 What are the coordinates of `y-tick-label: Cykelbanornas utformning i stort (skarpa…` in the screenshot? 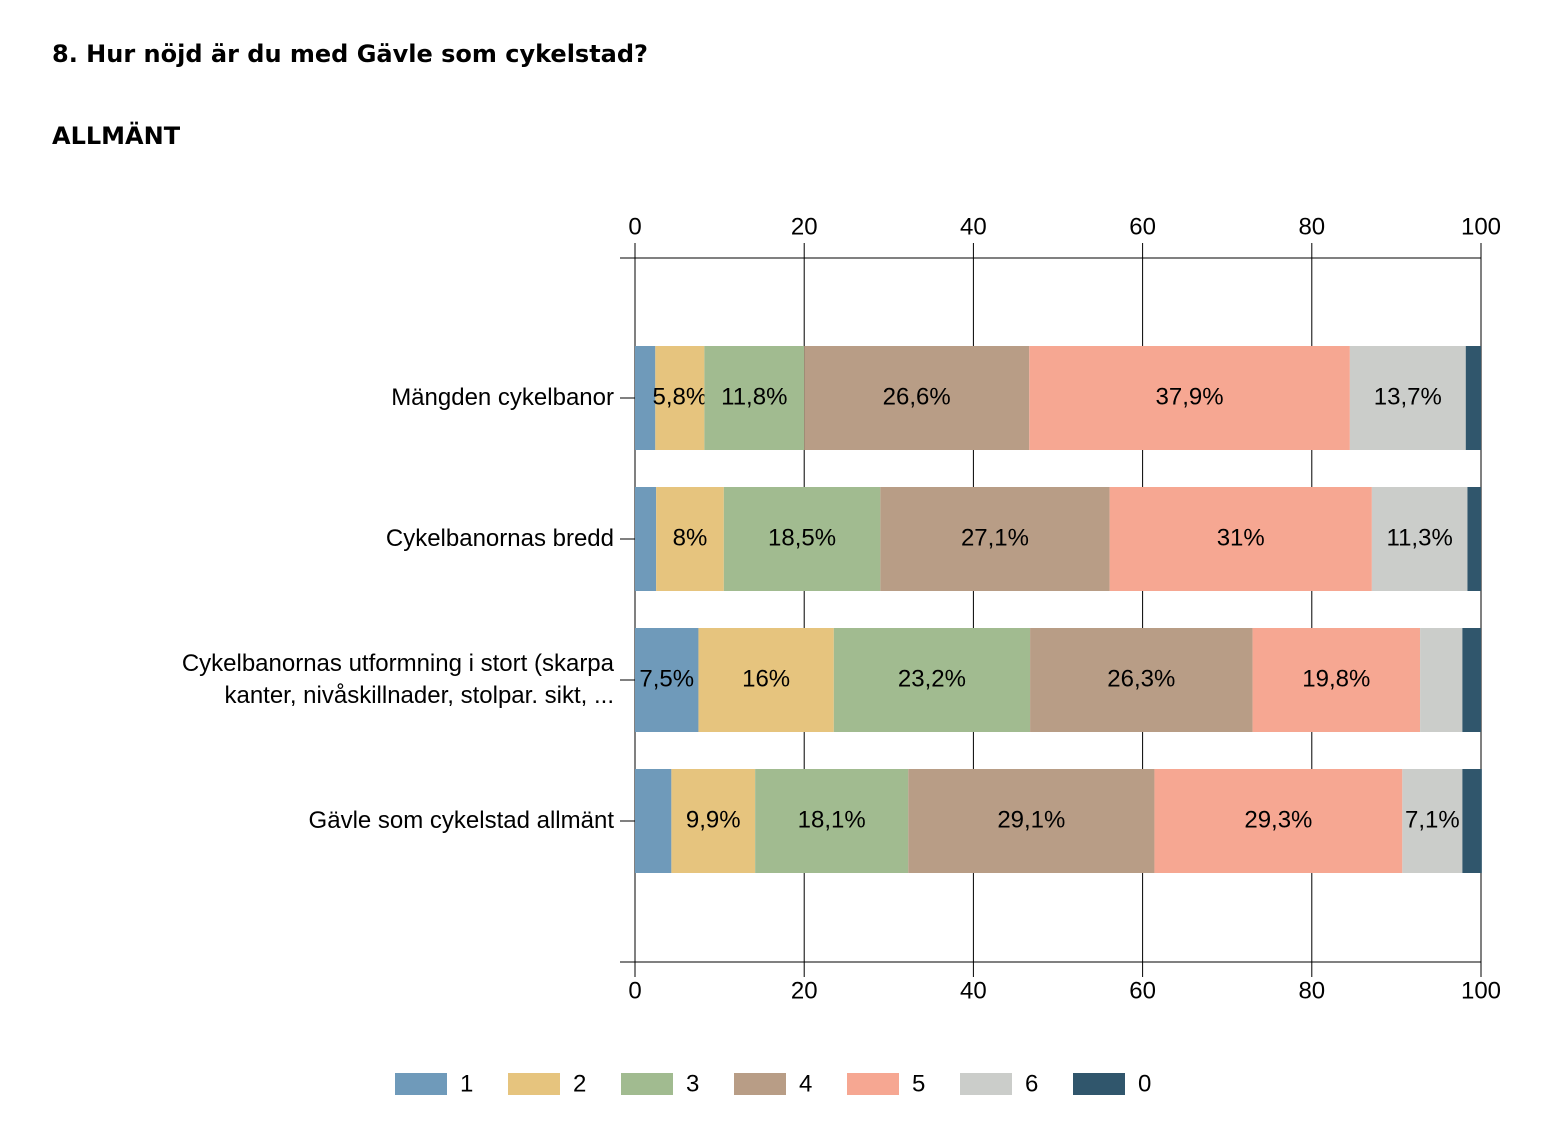 It's located at (397, 679).